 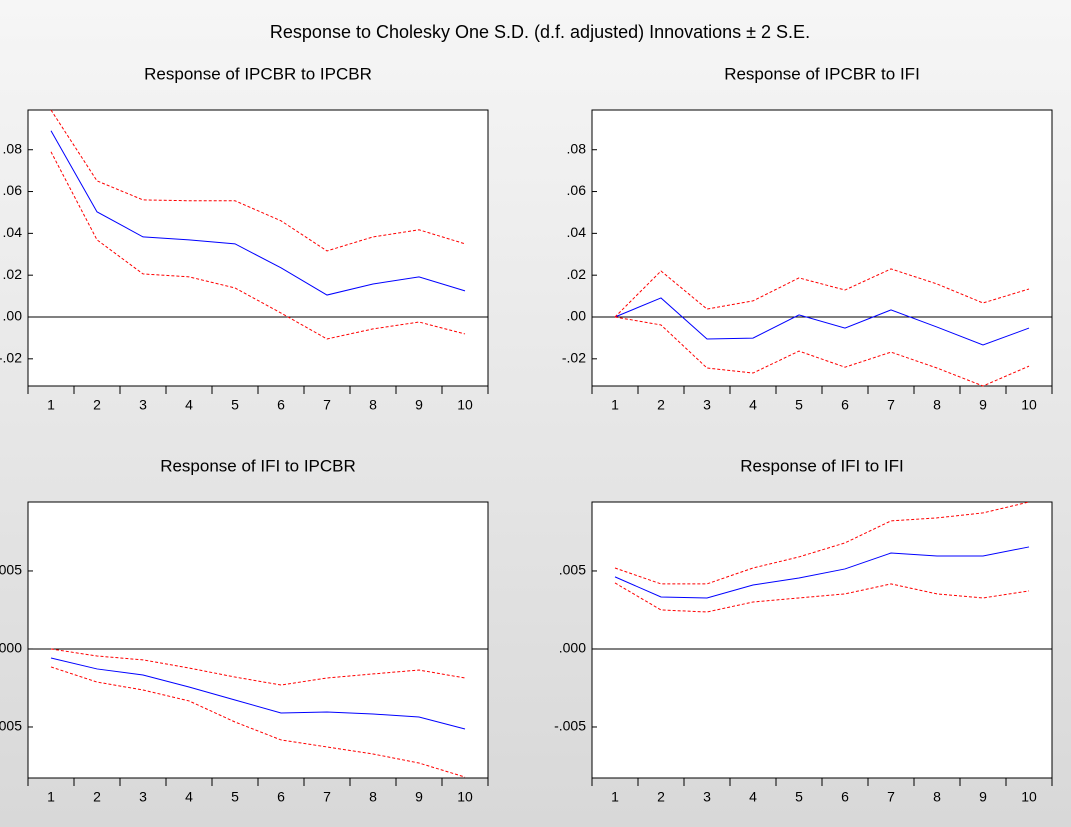 What do you see at coordinates (258, 73) in the screenshot?
I see `panel-title: Response of IPCBR to IPCBR` at bounding box center [258, 73].